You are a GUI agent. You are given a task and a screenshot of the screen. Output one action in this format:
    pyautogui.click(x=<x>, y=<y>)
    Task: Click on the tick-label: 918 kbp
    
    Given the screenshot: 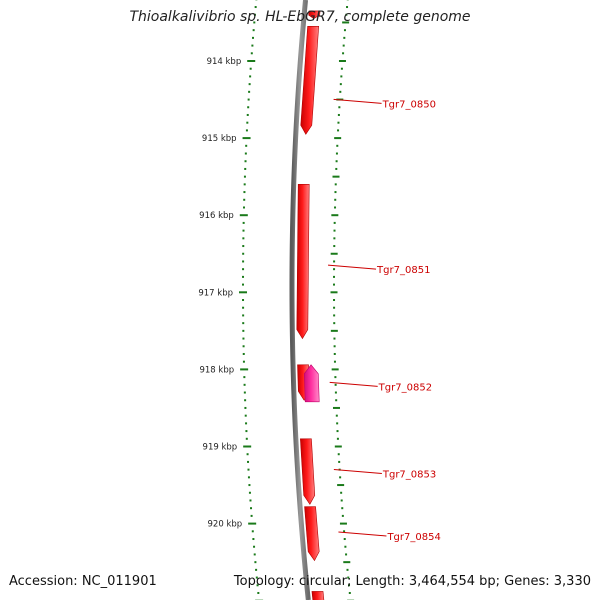 What is the action you would take?
    pyautogui.click(x=216, y=370)
    